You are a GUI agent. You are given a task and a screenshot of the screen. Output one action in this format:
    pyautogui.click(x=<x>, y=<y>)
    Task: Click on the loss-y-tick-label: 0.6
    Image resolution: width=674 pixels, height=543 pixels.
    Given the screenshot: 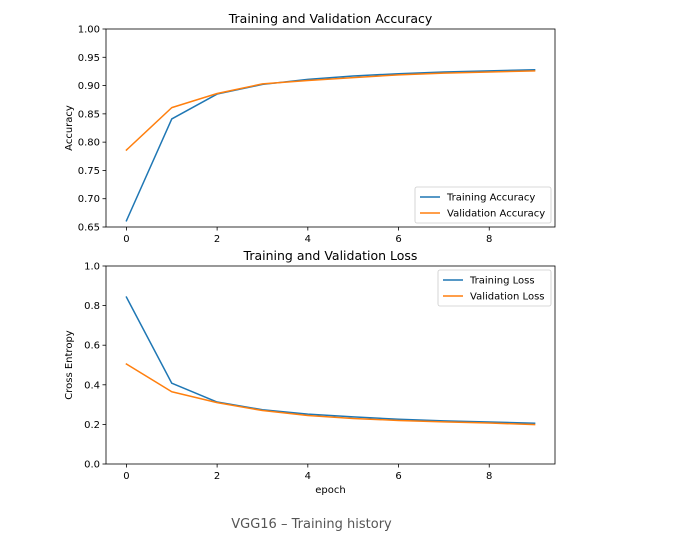 What is the action you would take?
    pyautogui.click(x=92, y=346)
    